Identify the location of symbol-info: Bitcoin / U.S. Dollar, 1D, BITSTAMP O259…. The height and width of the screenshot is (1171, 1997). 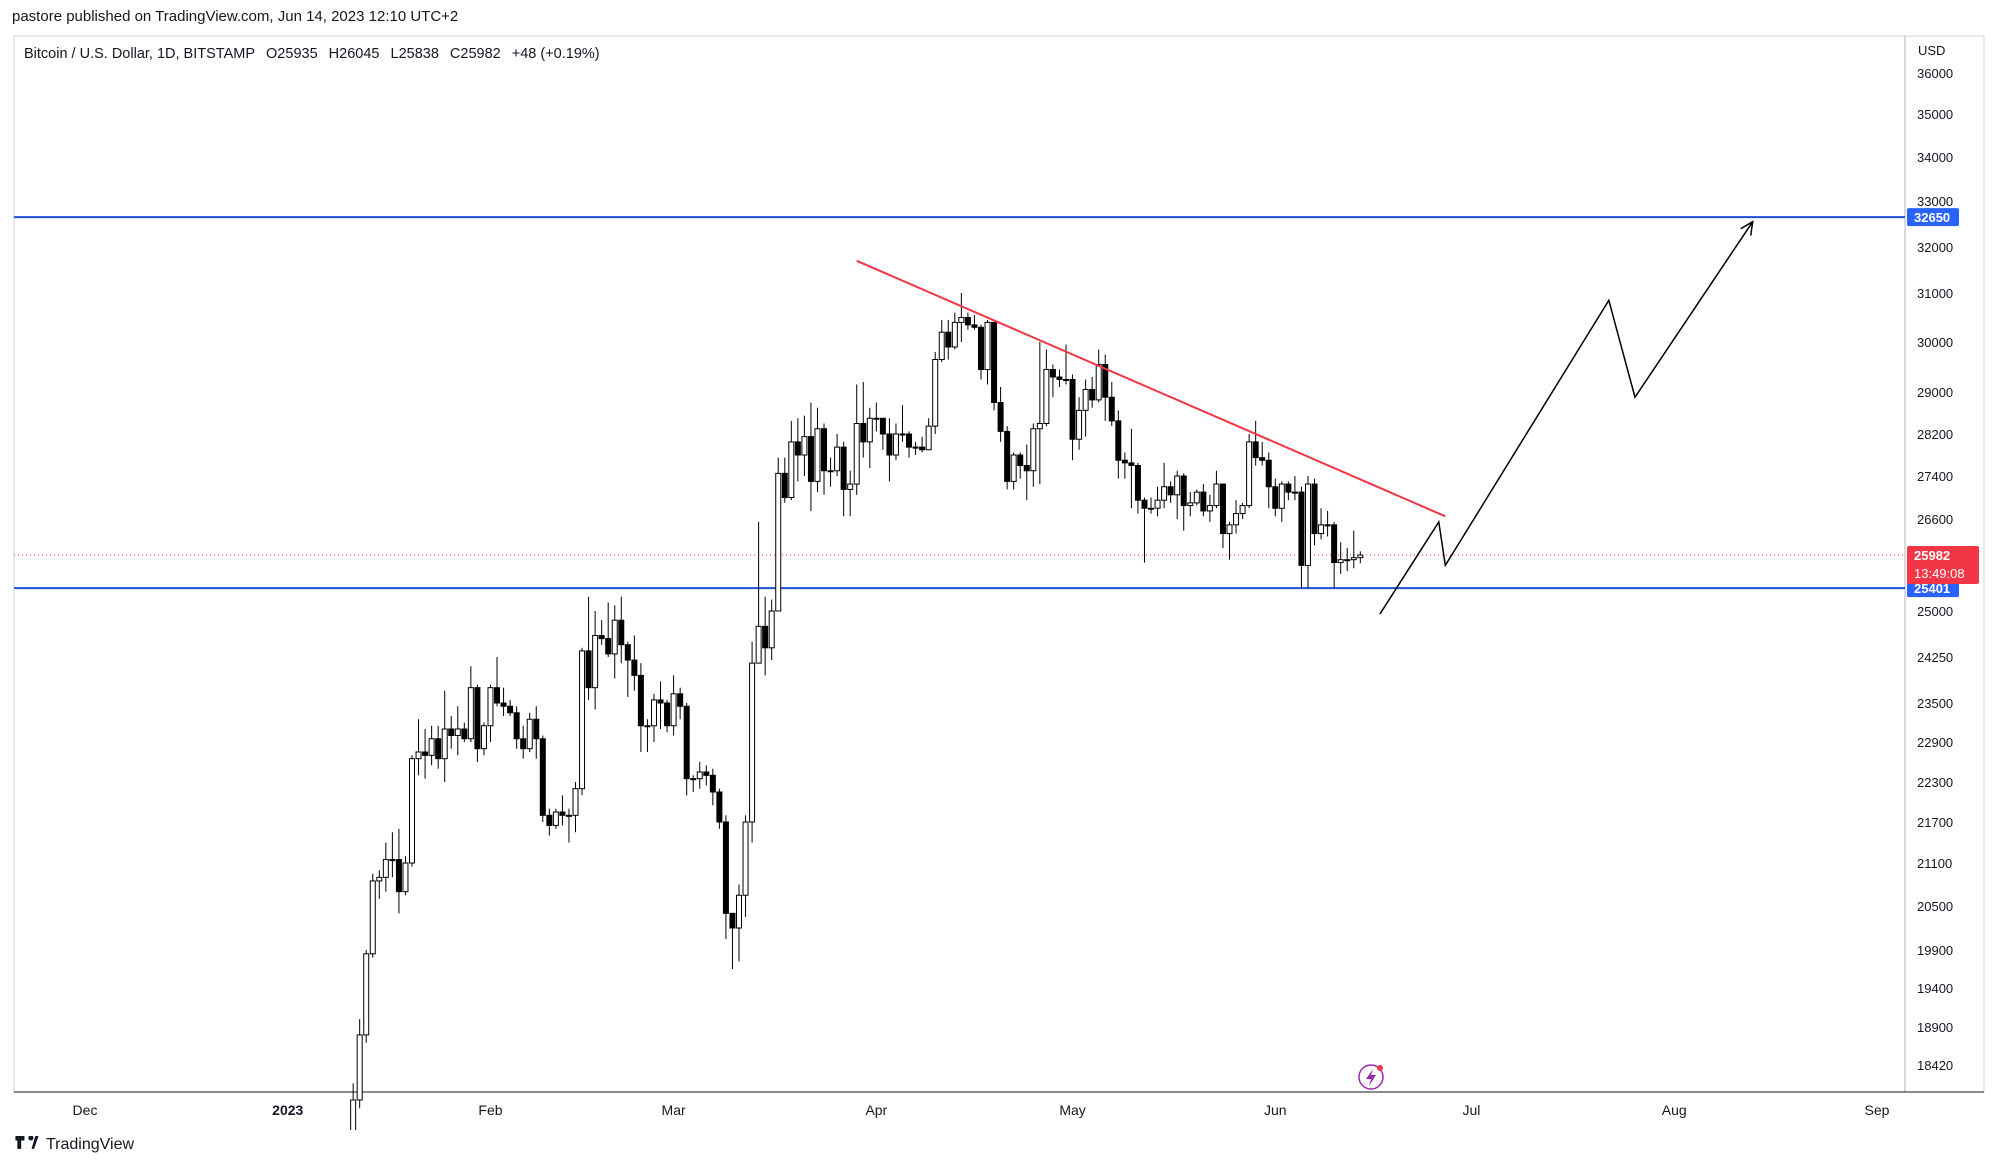
(315, 54).